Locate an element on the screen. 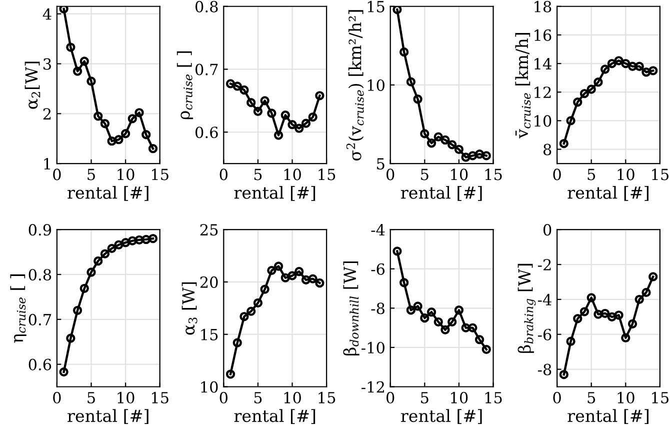 This screenshot has width=670, height=425. y-tick-label: -4 is located at coordinates (545, 300).